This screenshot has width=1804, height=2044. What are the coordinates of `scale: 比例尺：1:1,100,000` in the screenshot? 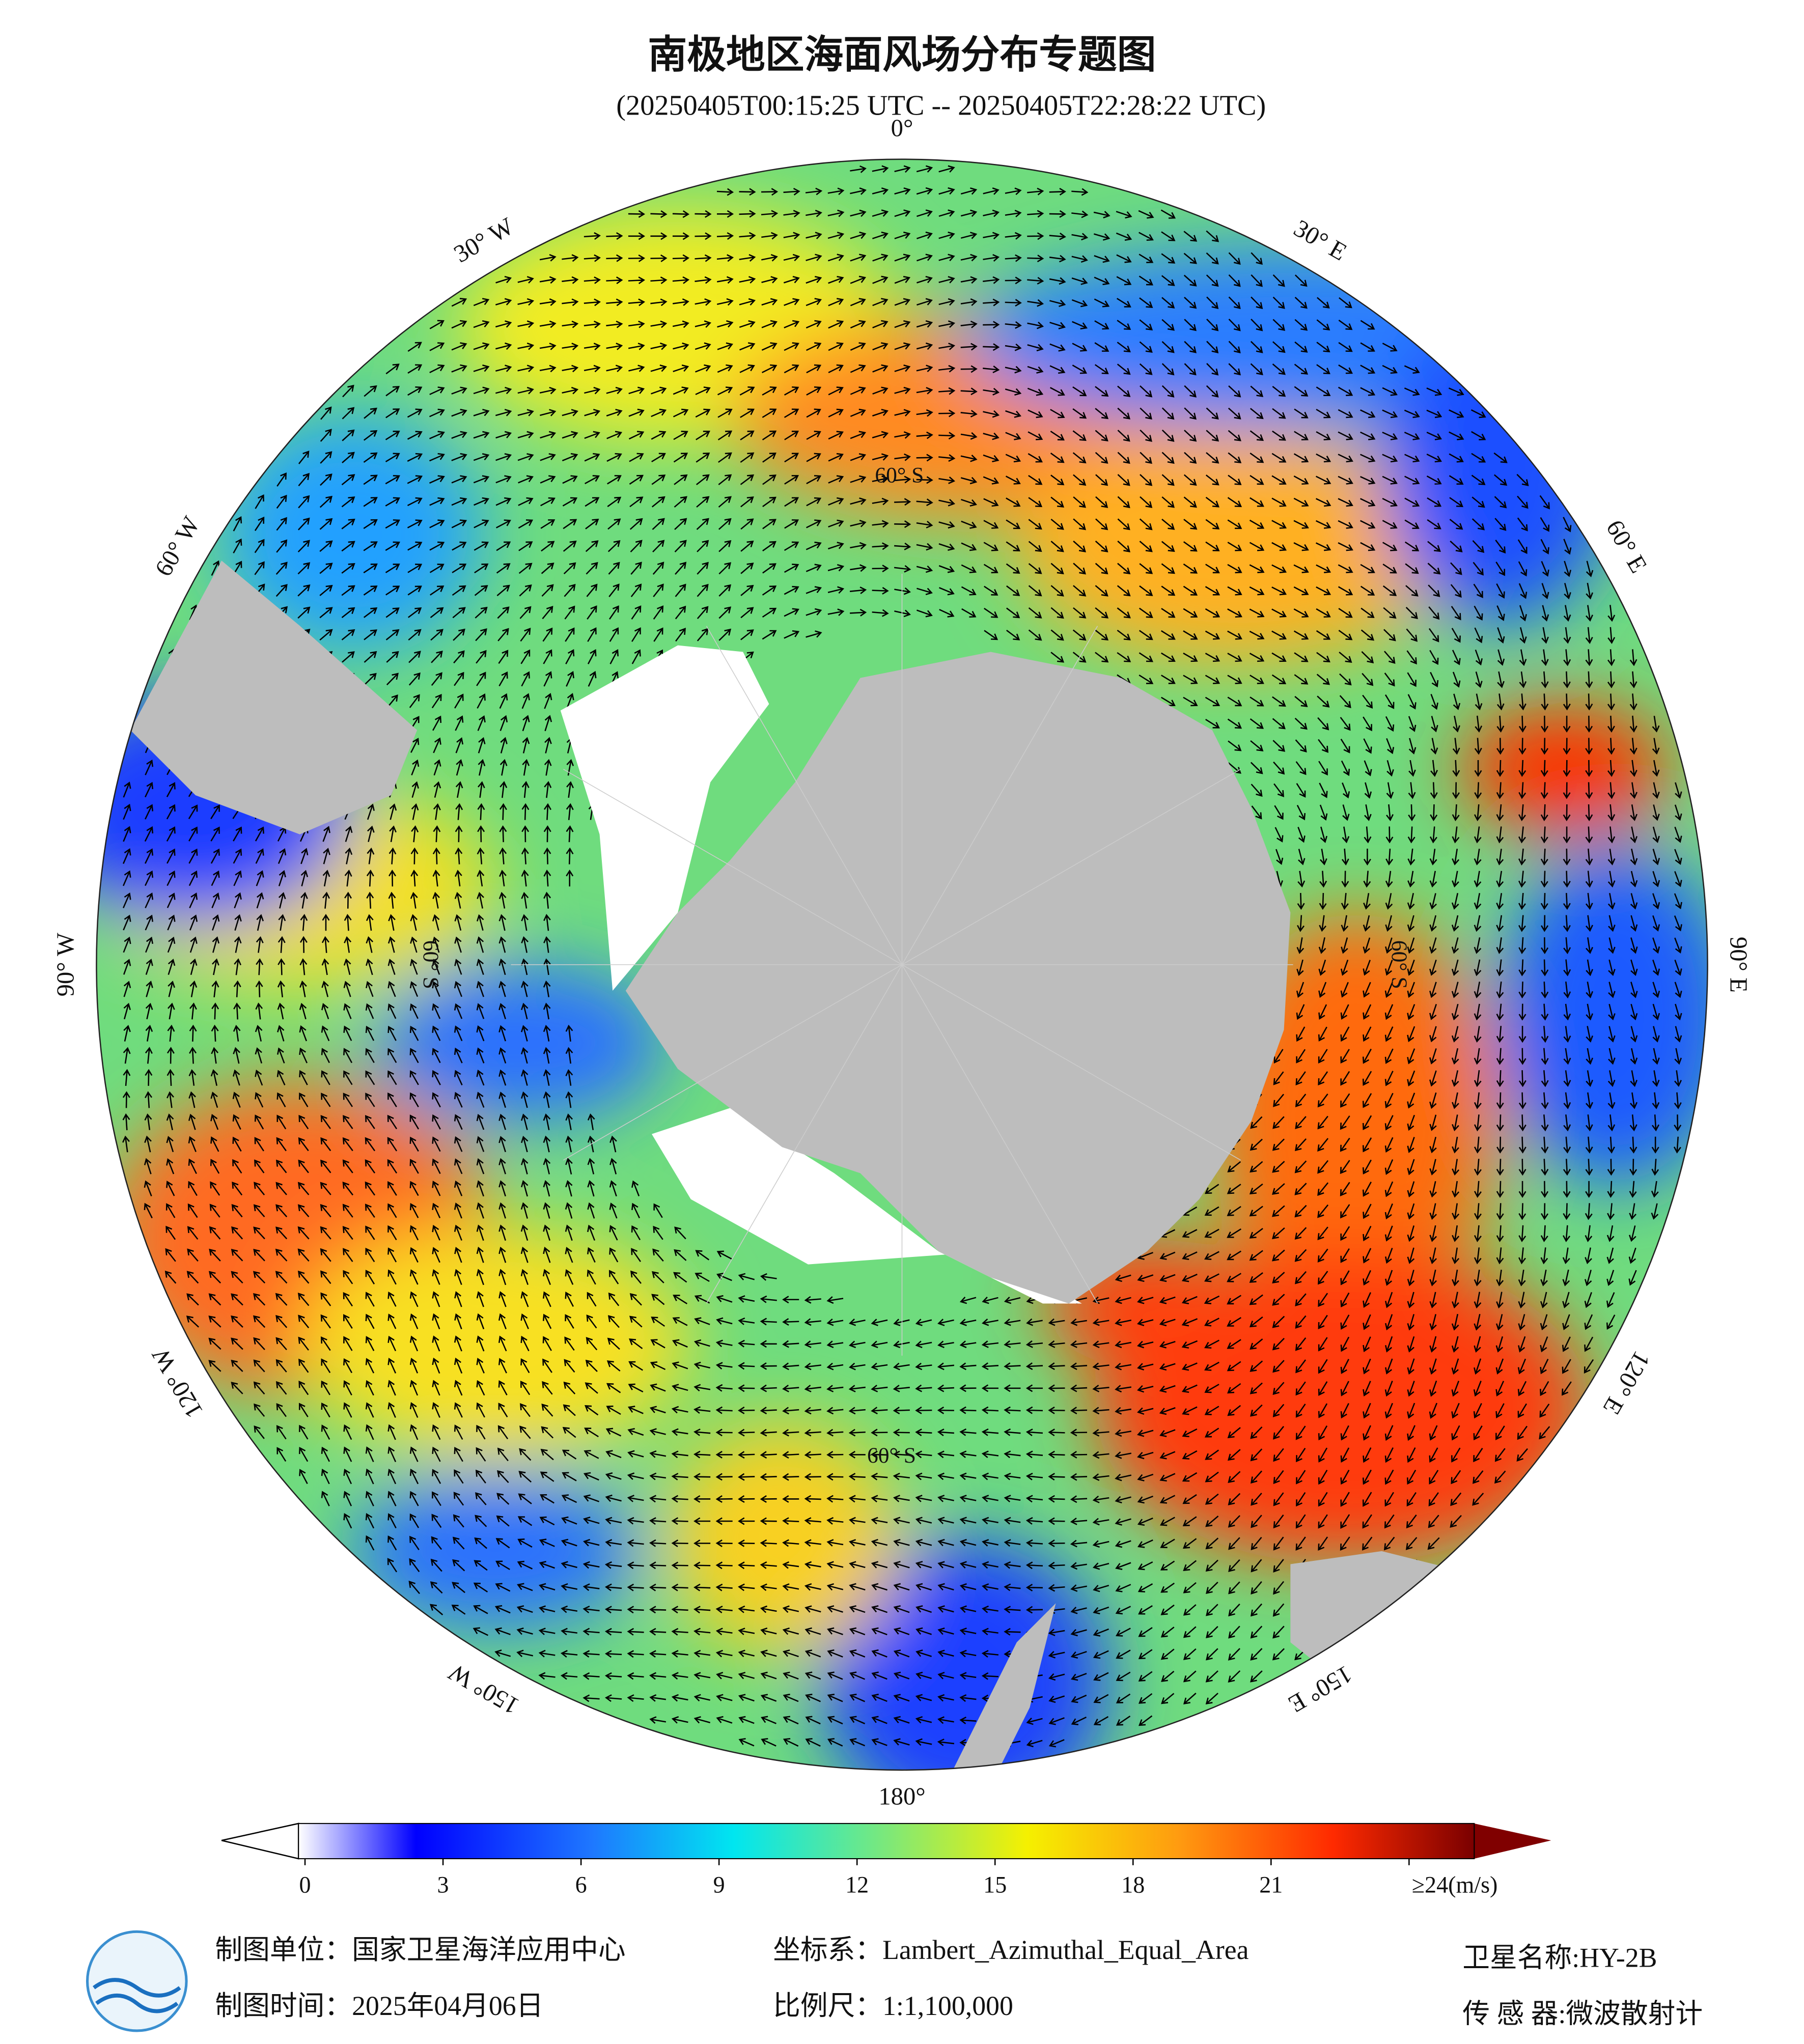 It's located at (893, 2006).